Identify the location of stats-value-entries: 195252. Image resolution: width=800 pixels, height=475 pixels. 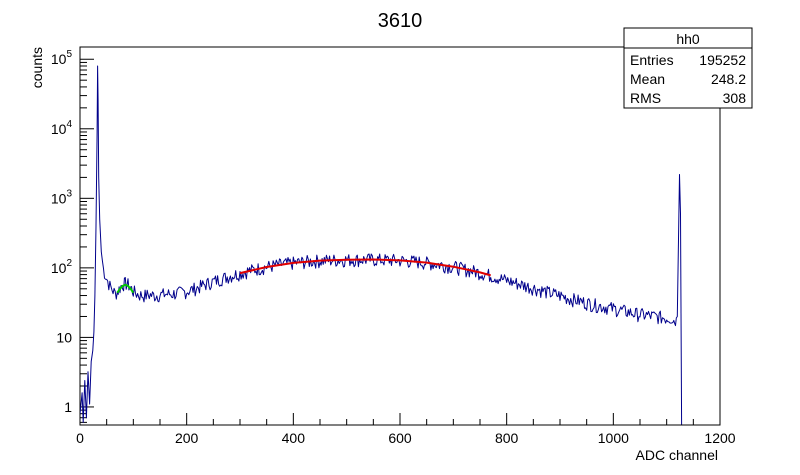
(722, 60).